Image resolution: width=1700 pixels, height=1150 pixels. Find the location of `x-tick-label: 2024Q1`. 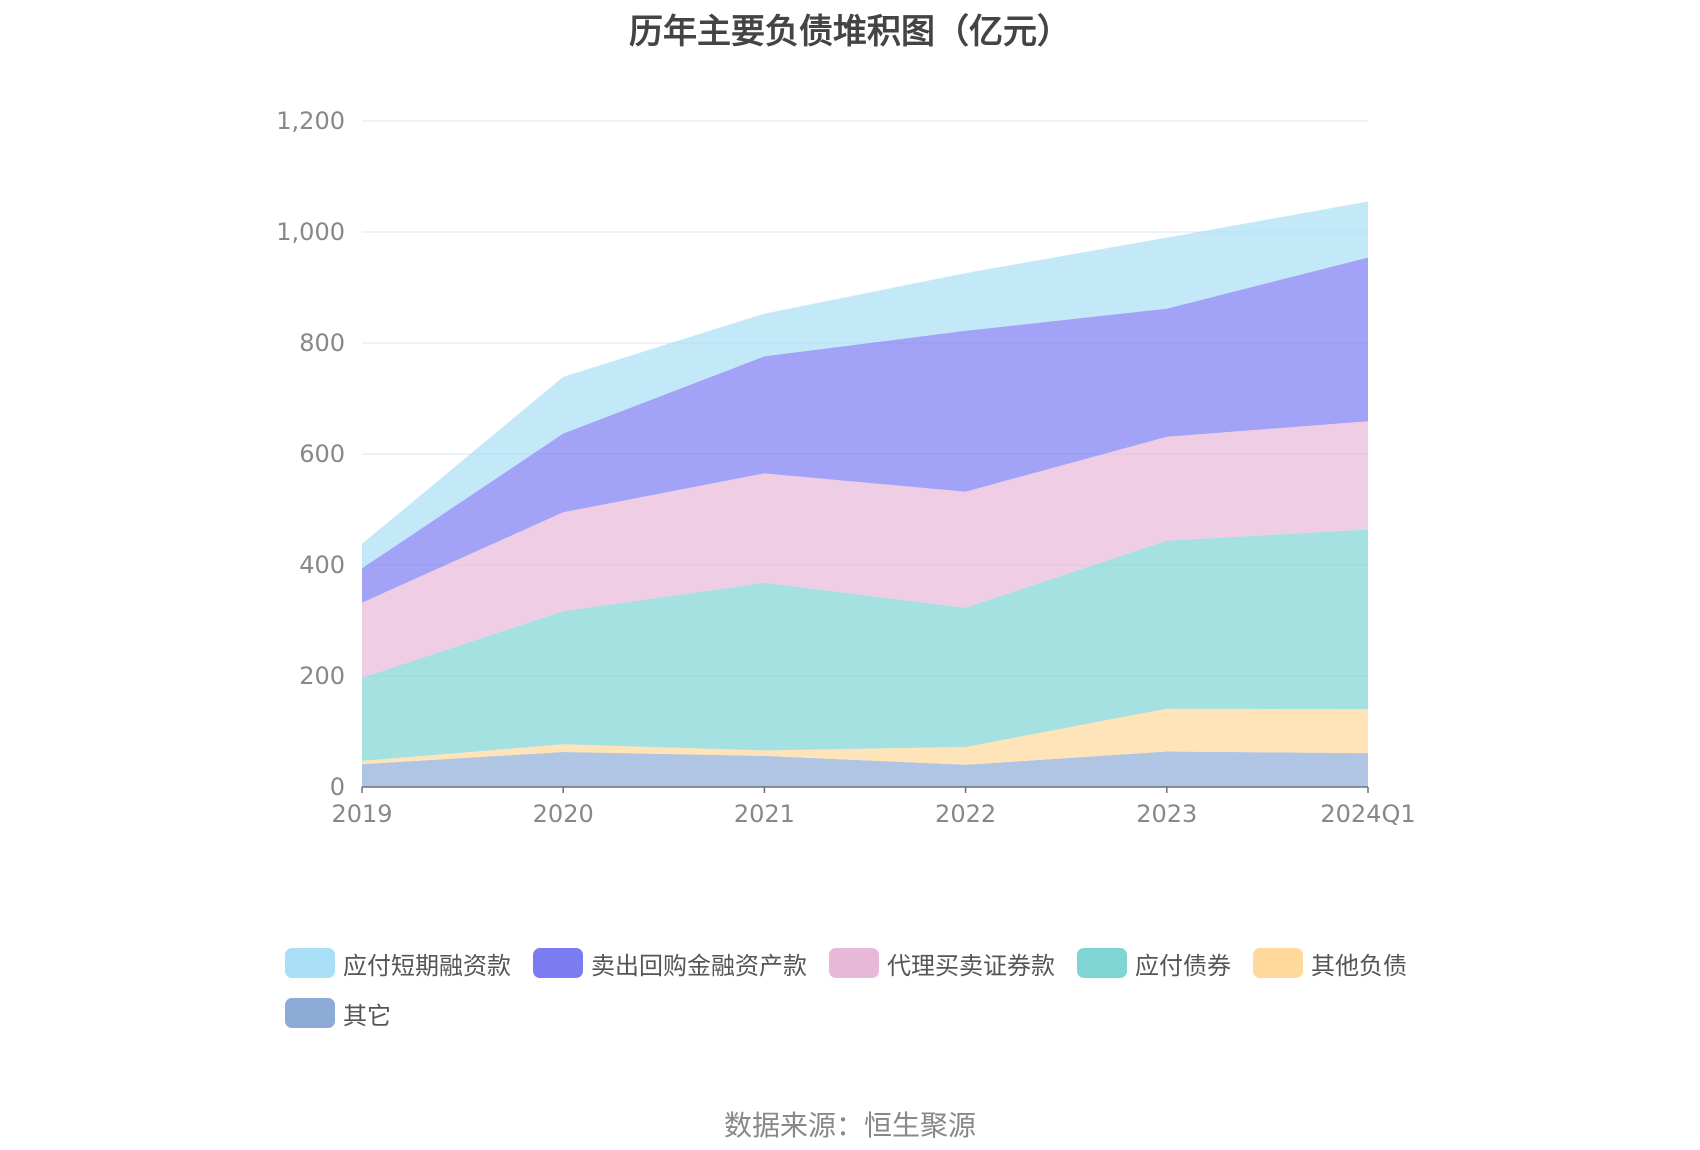

x-tick-label: 2024Q1 is located at coordinates (1367, 814).